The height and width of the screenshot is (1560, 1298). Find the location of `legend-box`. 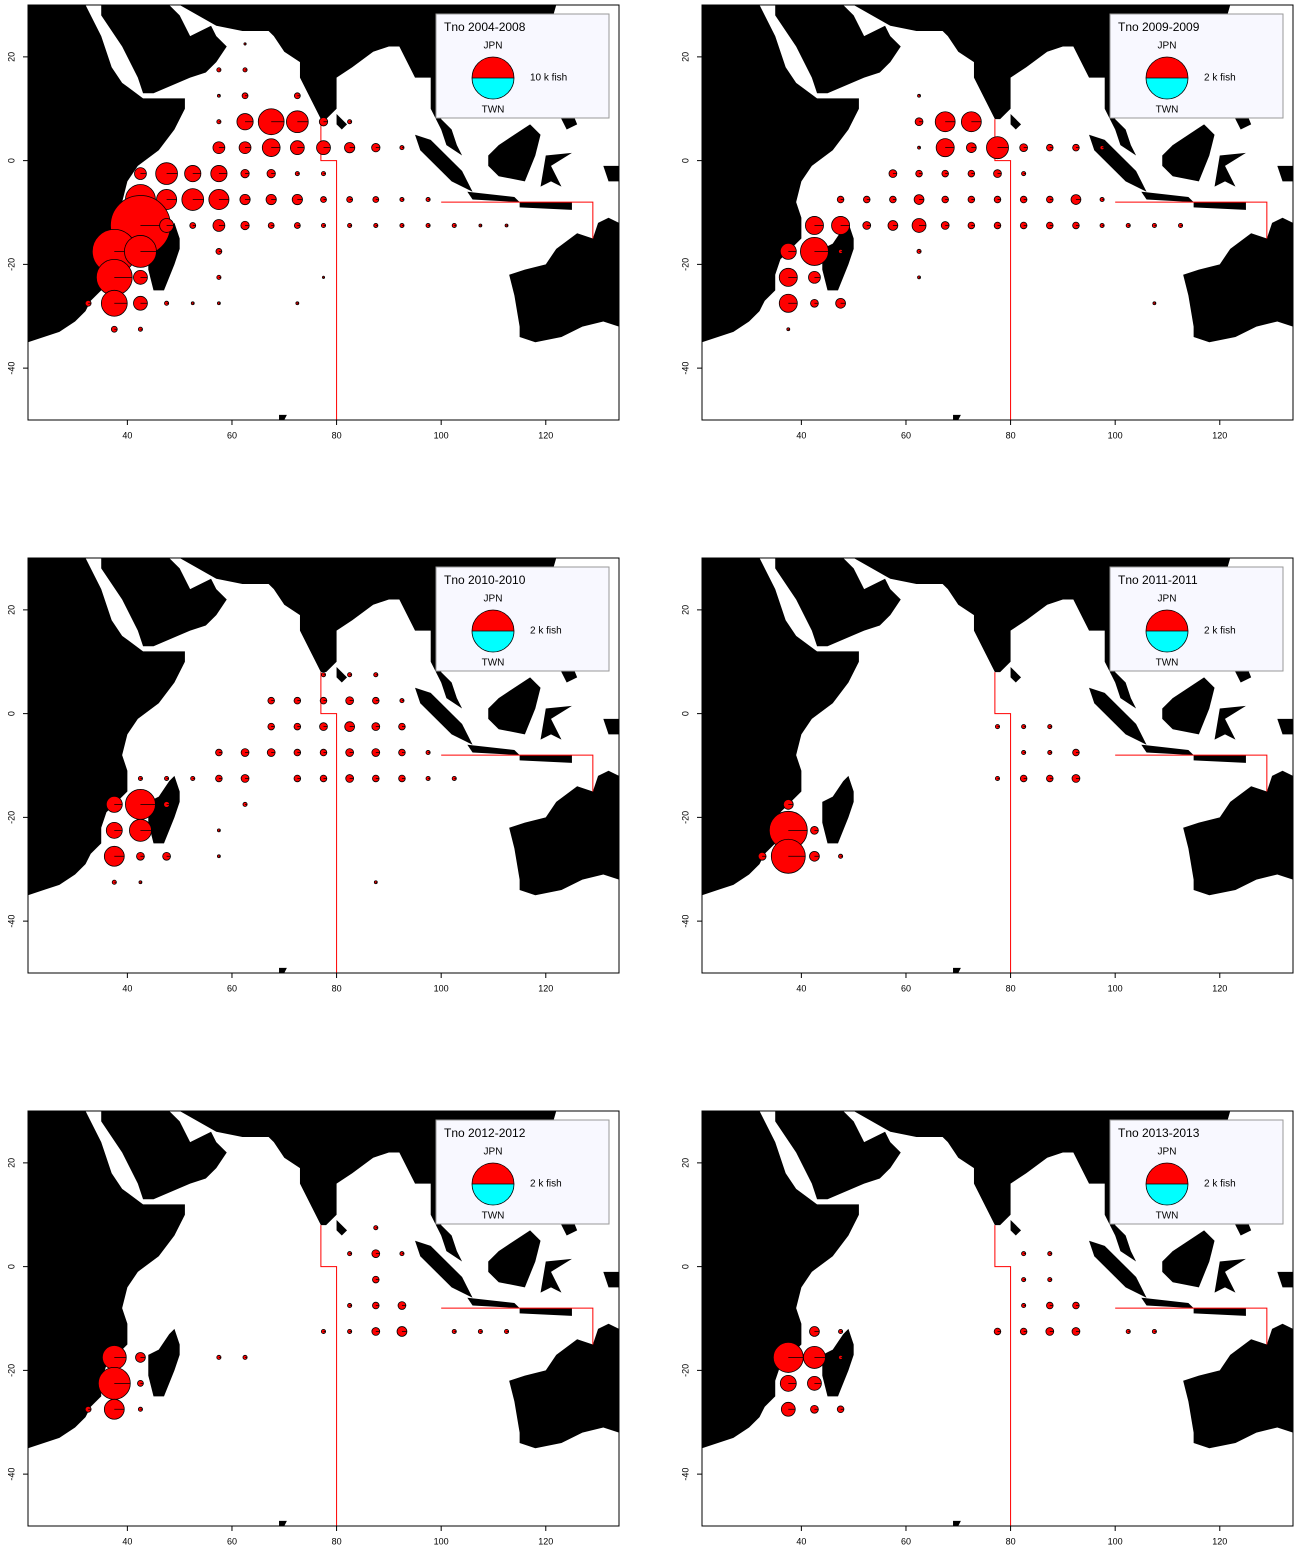

legend-box is located at coordinates (522, 1172).